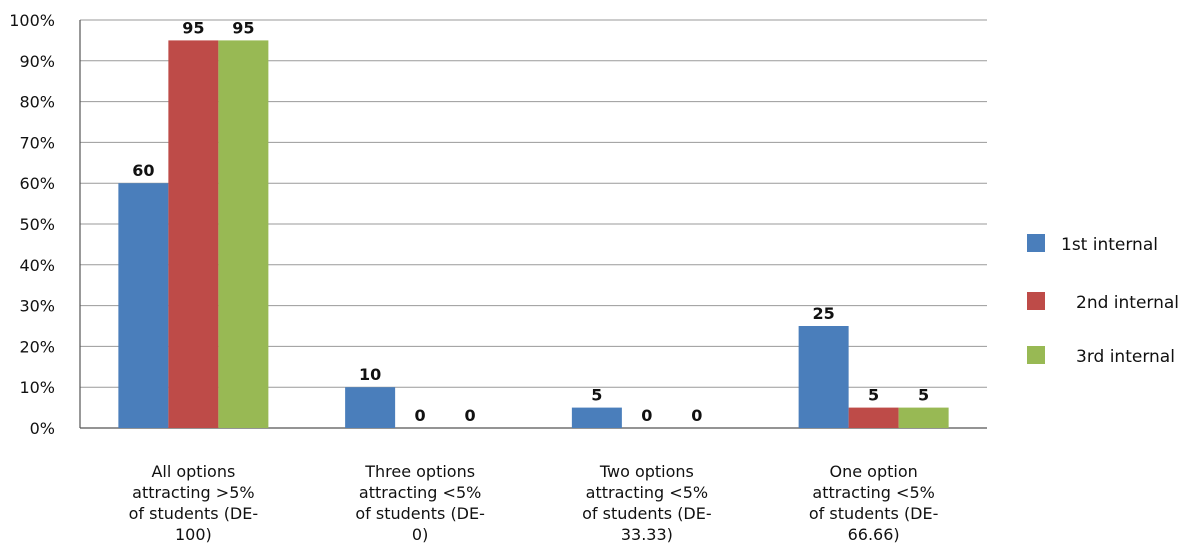 This screenshot has width=1180, height=551. Describe the element at coordinates (37, 61) in the screenshot. I see `y-tick-label: 90%` at that location.